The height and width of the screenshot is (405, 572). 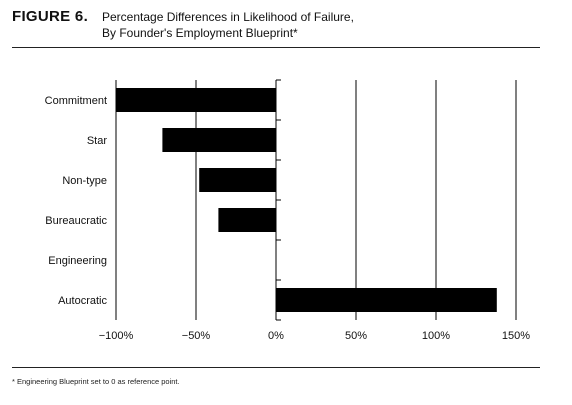 I want to click on bottom-rule, so click(x=276, y=367).